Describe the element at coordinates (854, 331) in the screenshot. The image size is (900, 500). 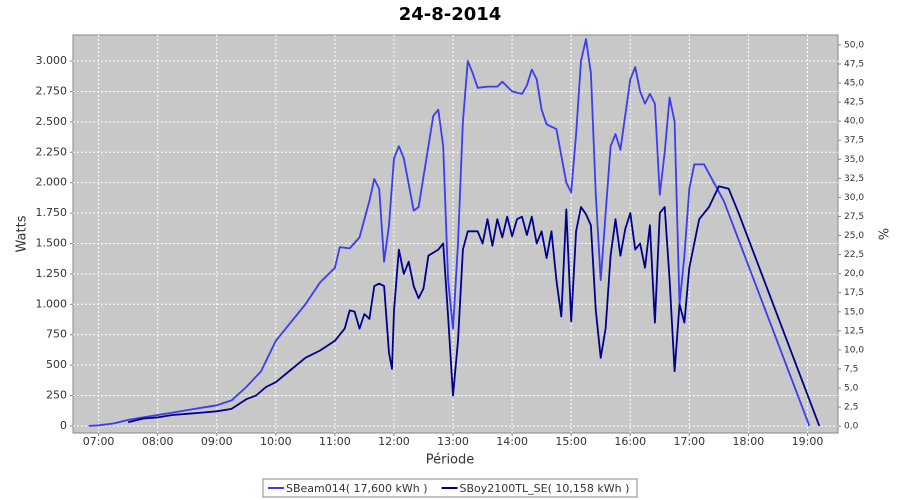
I see `y2-tick-label: 12,5` at that location.